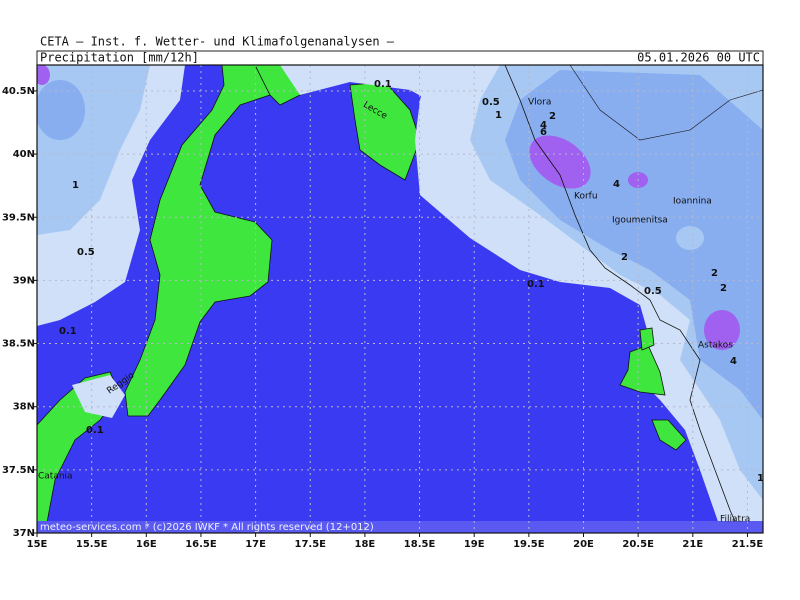 The image size is (800, 600). What do you see at coordinates (24, 533) in the screenshot?
I see `y-tick-label: 37N` at bounding box center [24, 533].